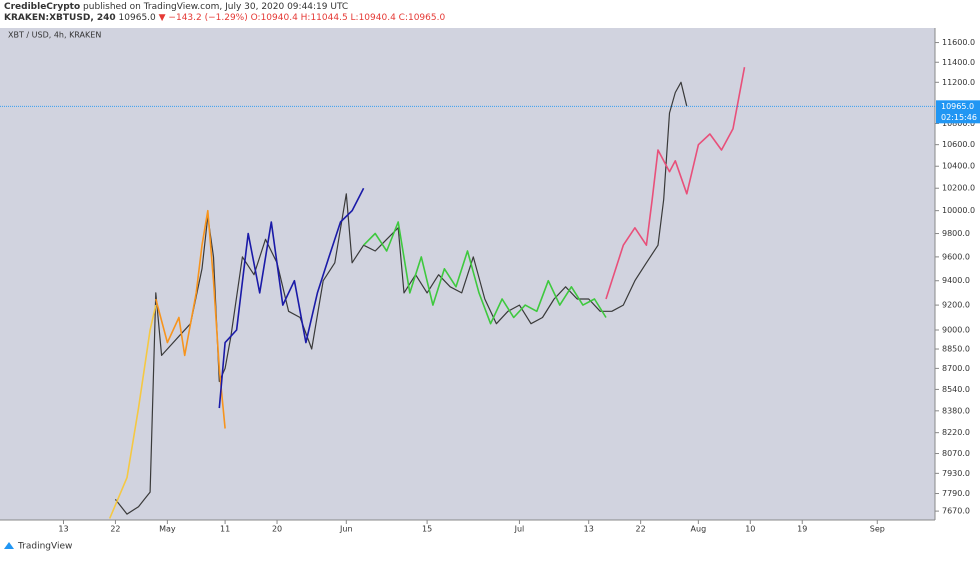 The image size is (980, 561). Describe the element at coordinates (427, 529) in the screenshot. I see `x-tick-label: 15` at that location.